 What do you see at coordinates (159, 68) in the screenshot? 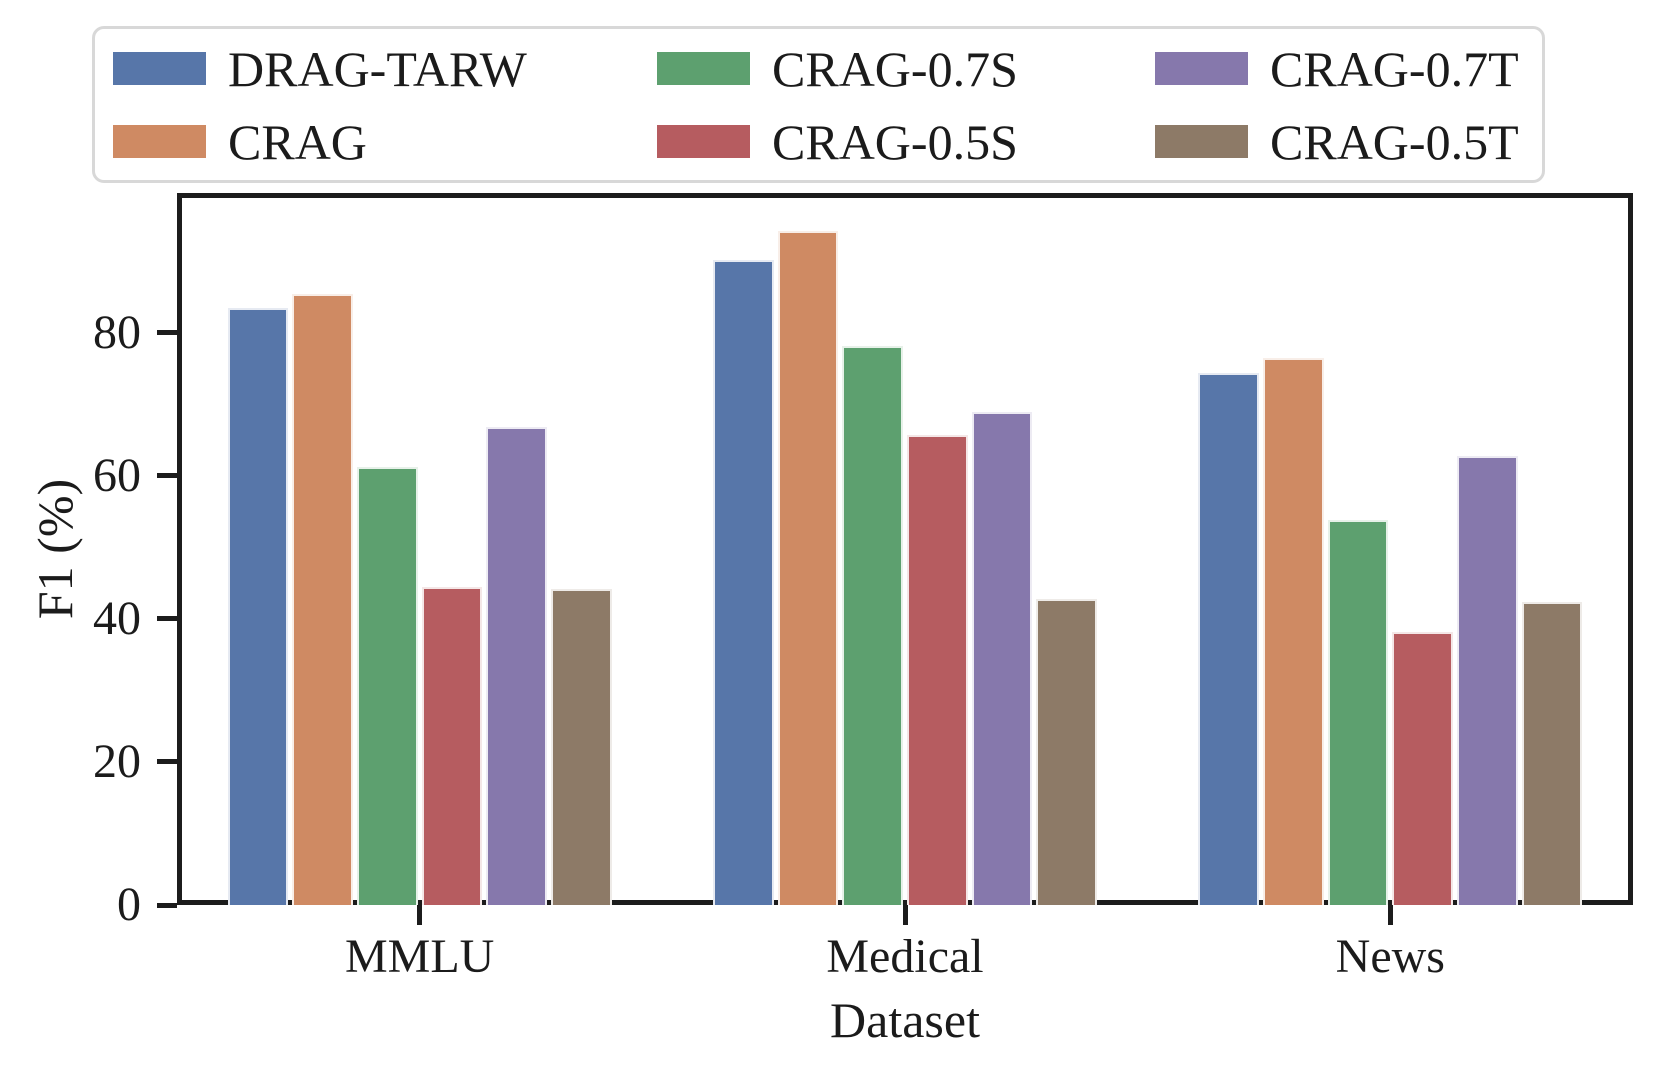
I see `legend-swatch-drag-tarw` at bounding box center [159, 68].